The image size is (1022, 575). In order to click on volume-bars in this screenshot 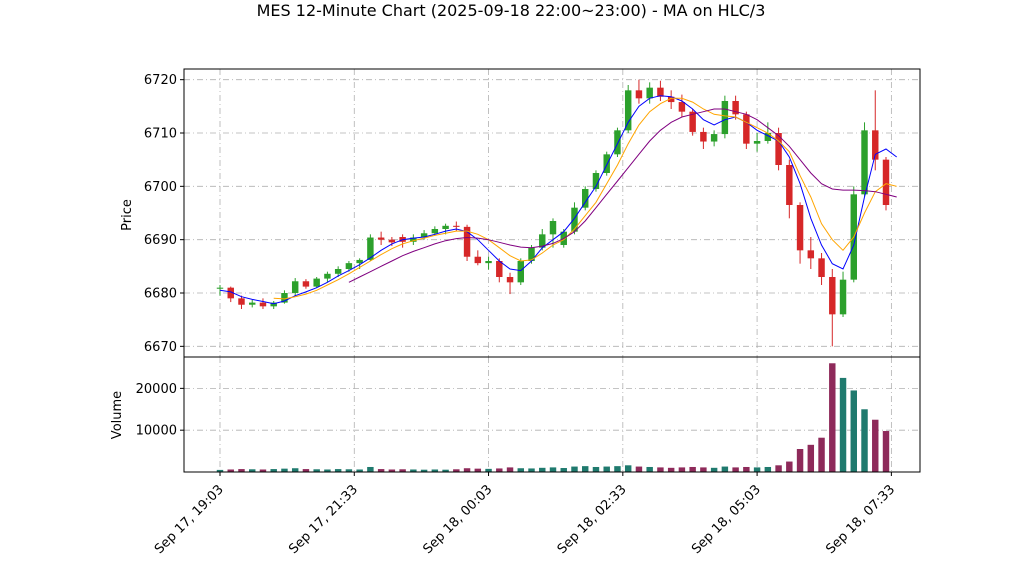, I will do `click(553, 417)`.